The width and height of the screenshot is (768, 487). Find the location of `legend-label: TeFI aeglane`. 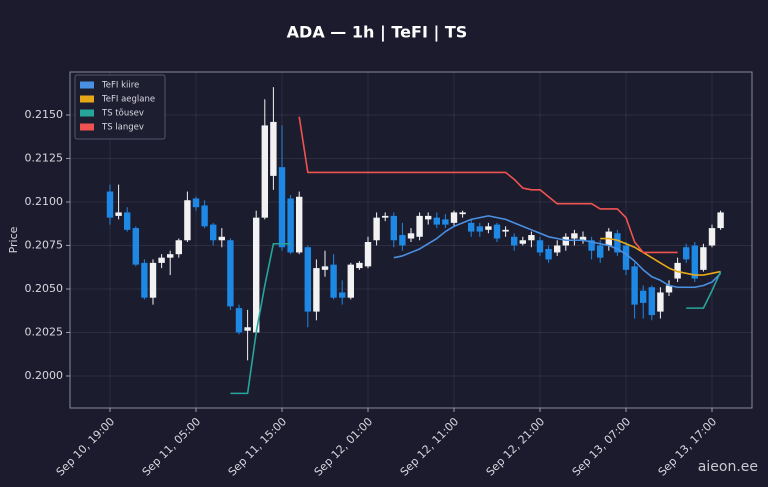

legend-label: TeFI aeglane is located at coordinates (128, 100).